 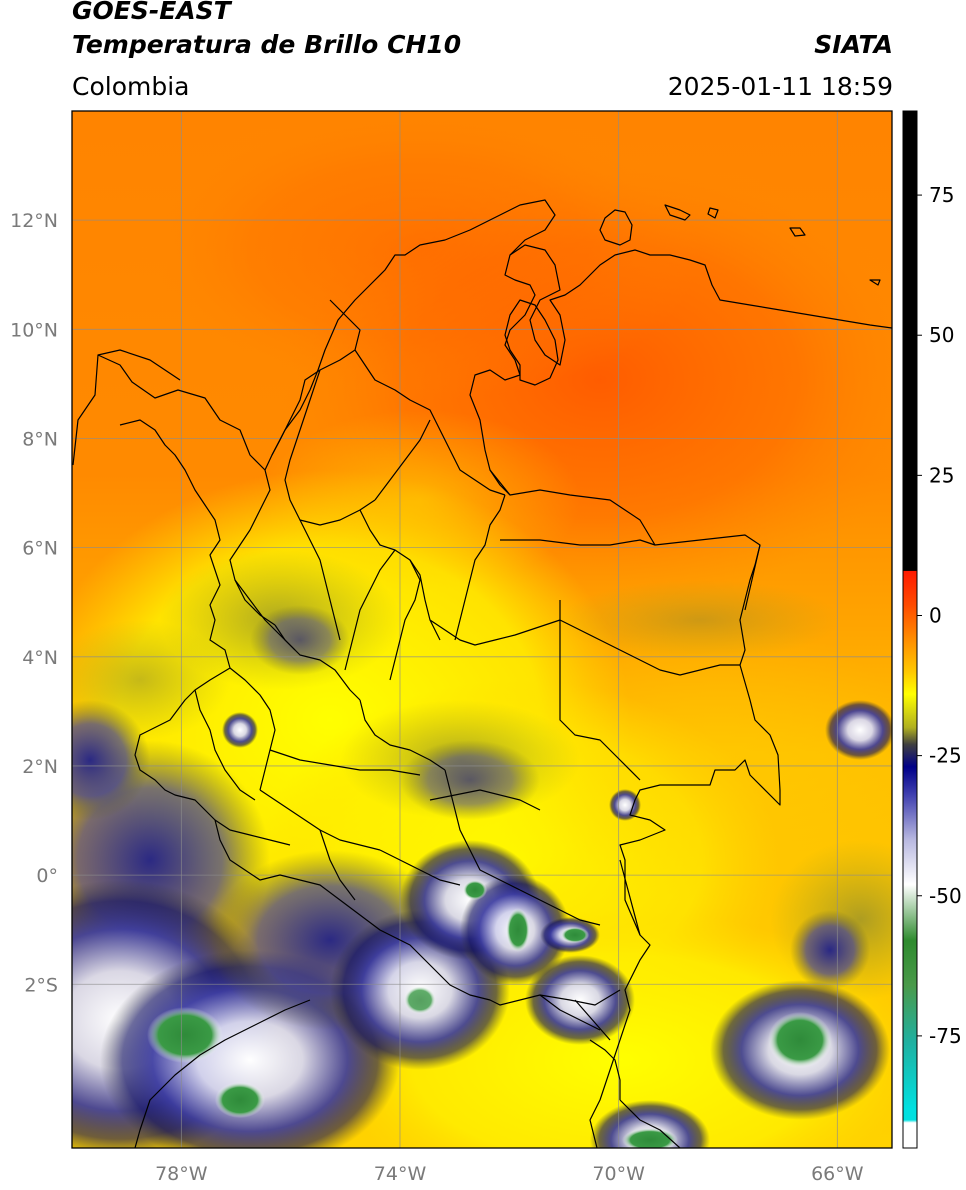 I want to click on colorbar-tick-label: 75, so click(x=941, y=195).